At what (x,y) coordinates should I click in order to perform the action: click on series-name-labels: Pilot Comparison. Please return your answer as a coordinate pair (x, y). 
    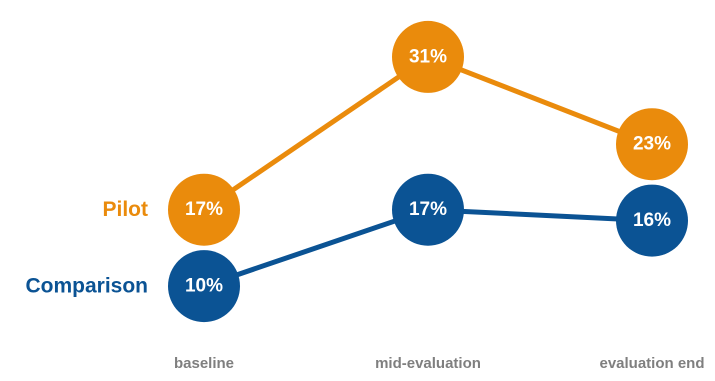
    Looking at the image, I should click on (86, 247).